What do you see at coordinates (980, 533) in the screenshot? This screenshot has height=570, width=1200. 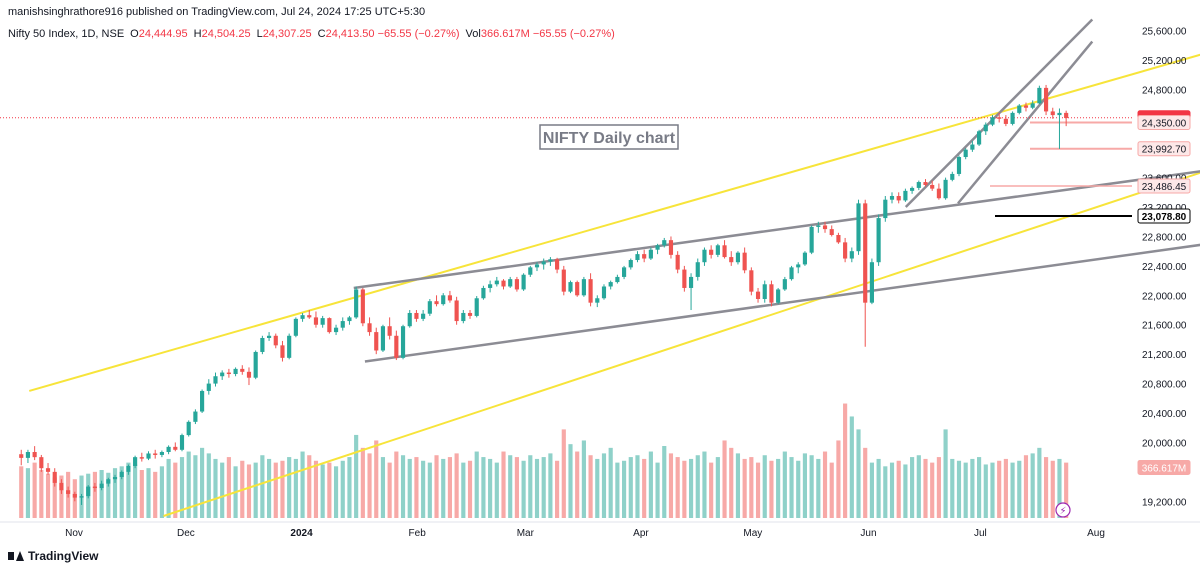 I see `x-tick-label: Jul` at bounding box center [980, 533].